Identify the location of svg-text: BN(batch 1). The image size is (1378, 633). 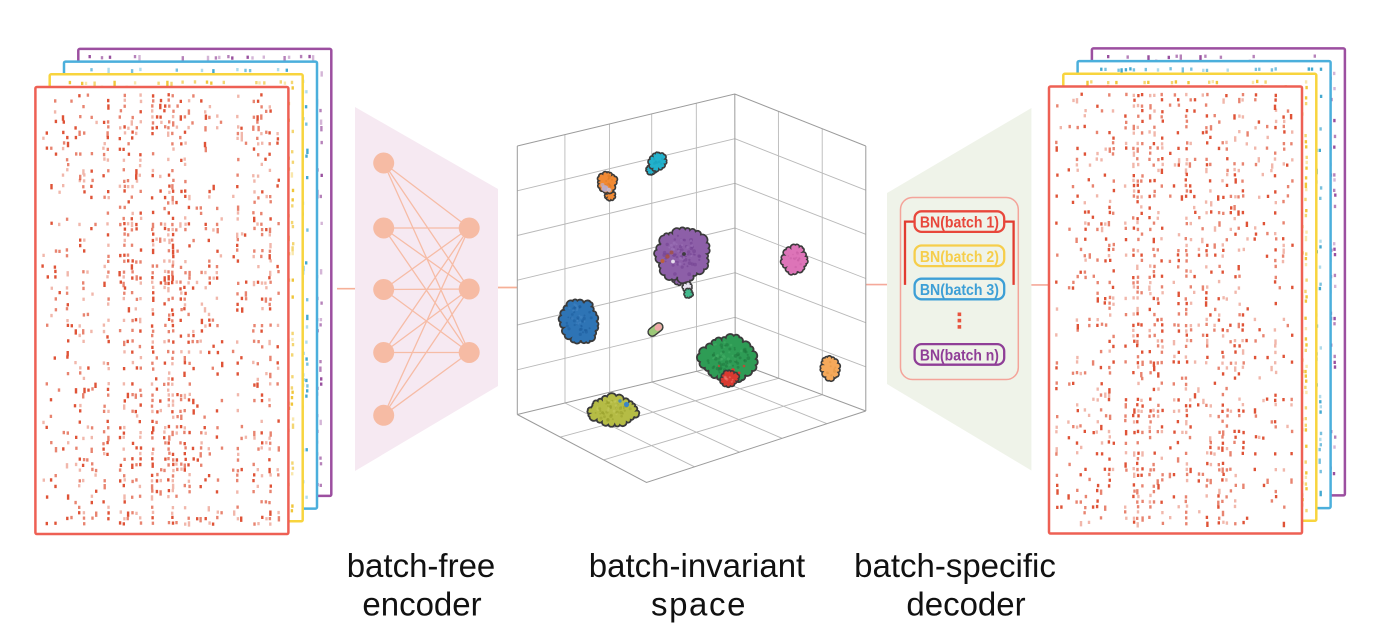
(959, 223).